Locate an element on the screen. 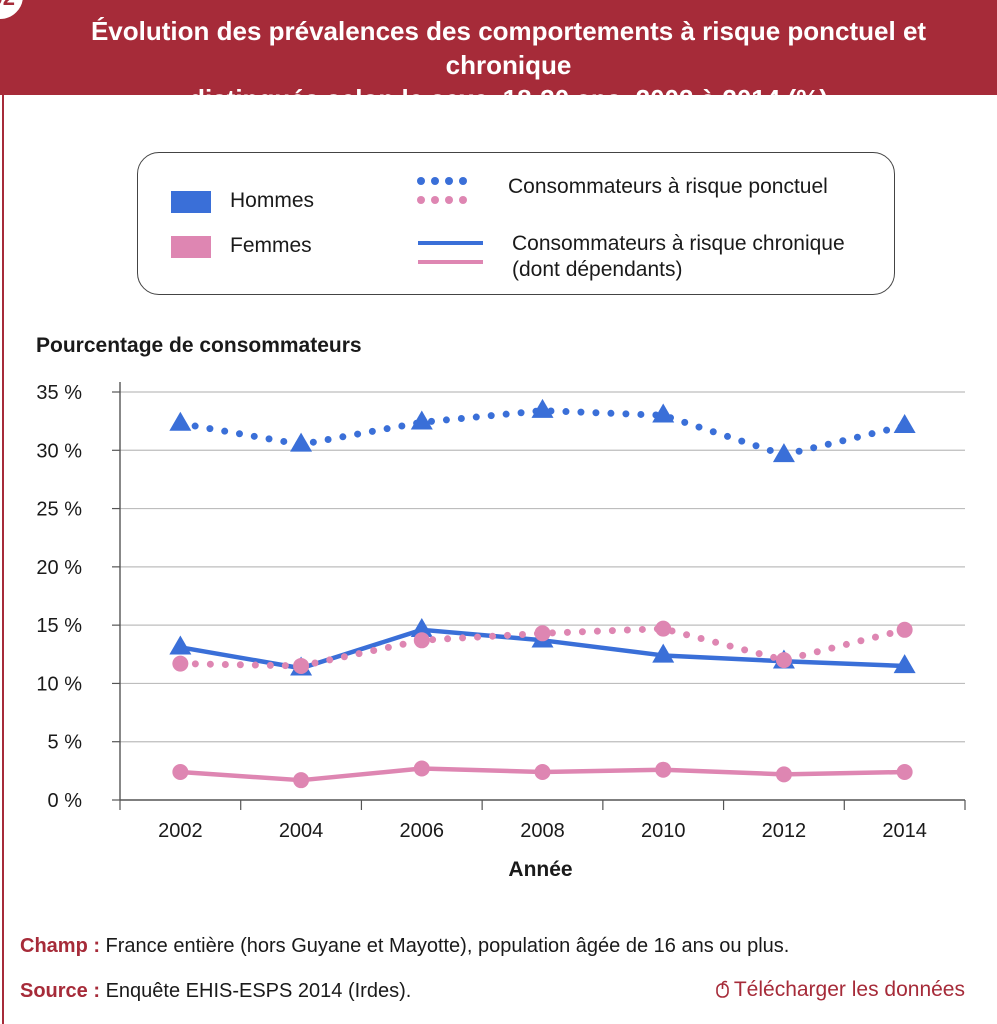 The image size is (997, 1024). mouse-icon is located at coordinates (722, 989).